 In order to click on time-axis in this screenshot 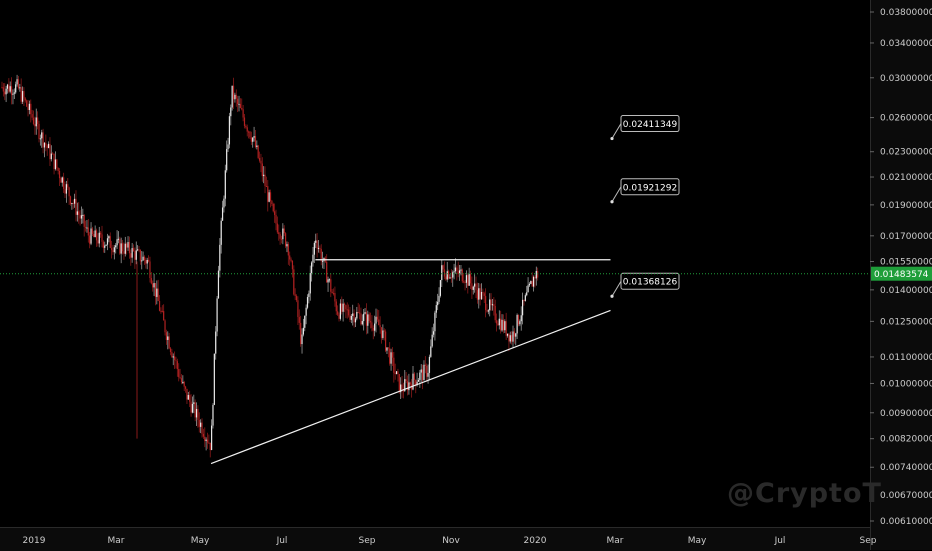, I will do `click(435, 539)`.